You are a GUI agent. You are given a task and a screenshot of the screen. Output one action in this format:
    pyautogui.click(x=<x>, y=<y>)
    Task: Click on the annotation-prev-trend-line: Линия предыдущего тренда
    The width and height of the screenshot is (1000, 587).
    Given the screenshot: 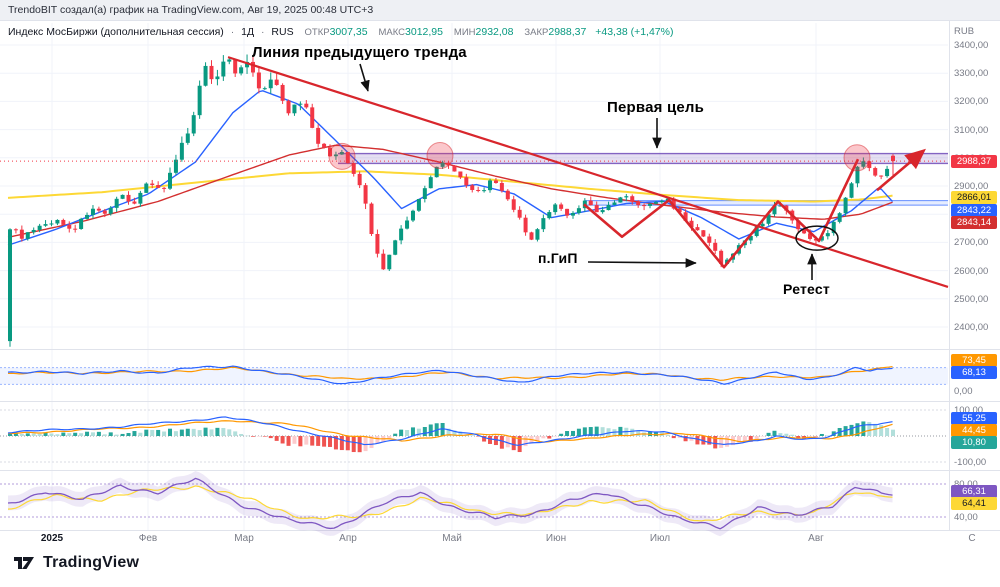 What is the action you would take?
    pyautogui.click(x=359, y=52)
    